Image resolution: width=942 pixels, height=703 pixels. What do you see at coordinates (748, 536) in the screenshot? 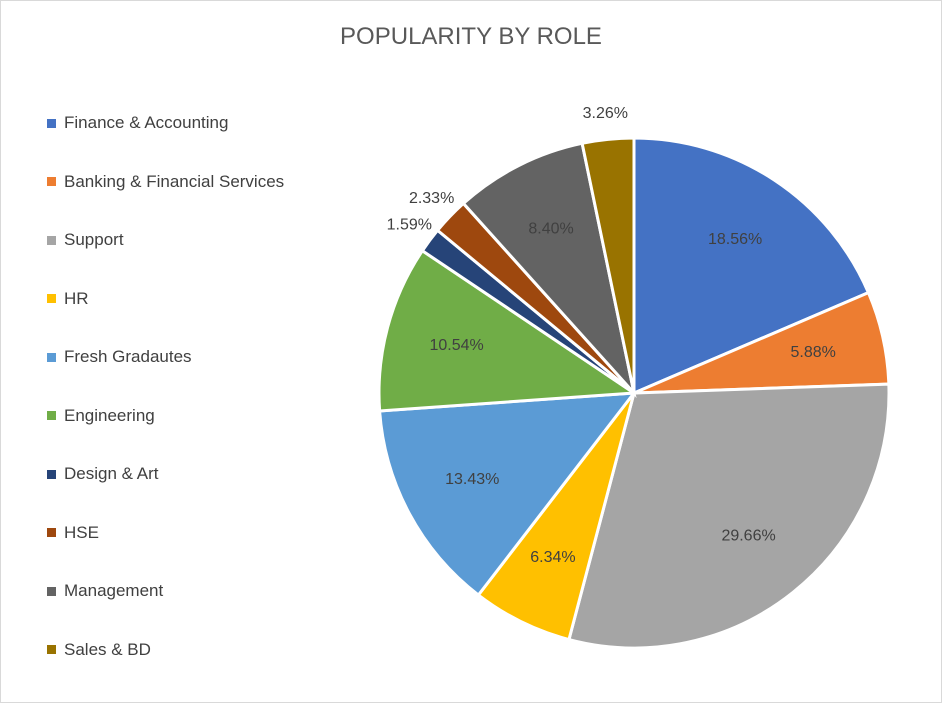
I see `slice-data-label: 29.66%` at bounding box center [748, 536].